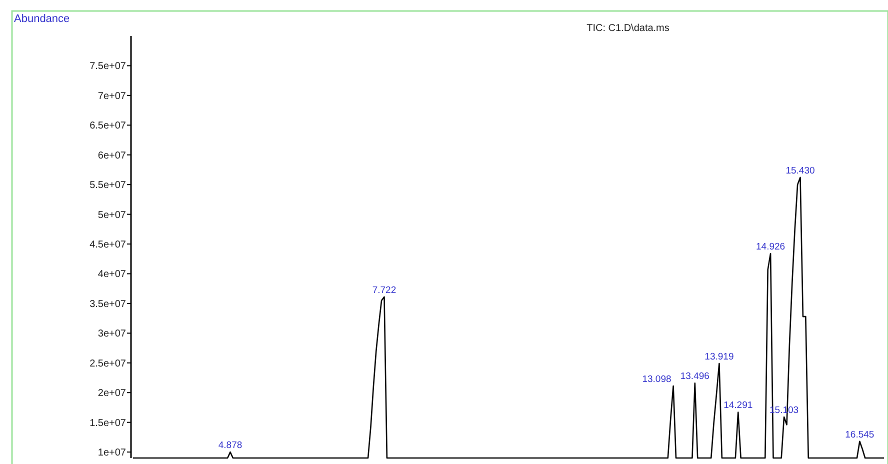 The image size is (888, 464). Describe the element at coordinates (112, 453) in the screenshot. I see `y-tick-label: 1e+07` at that location.